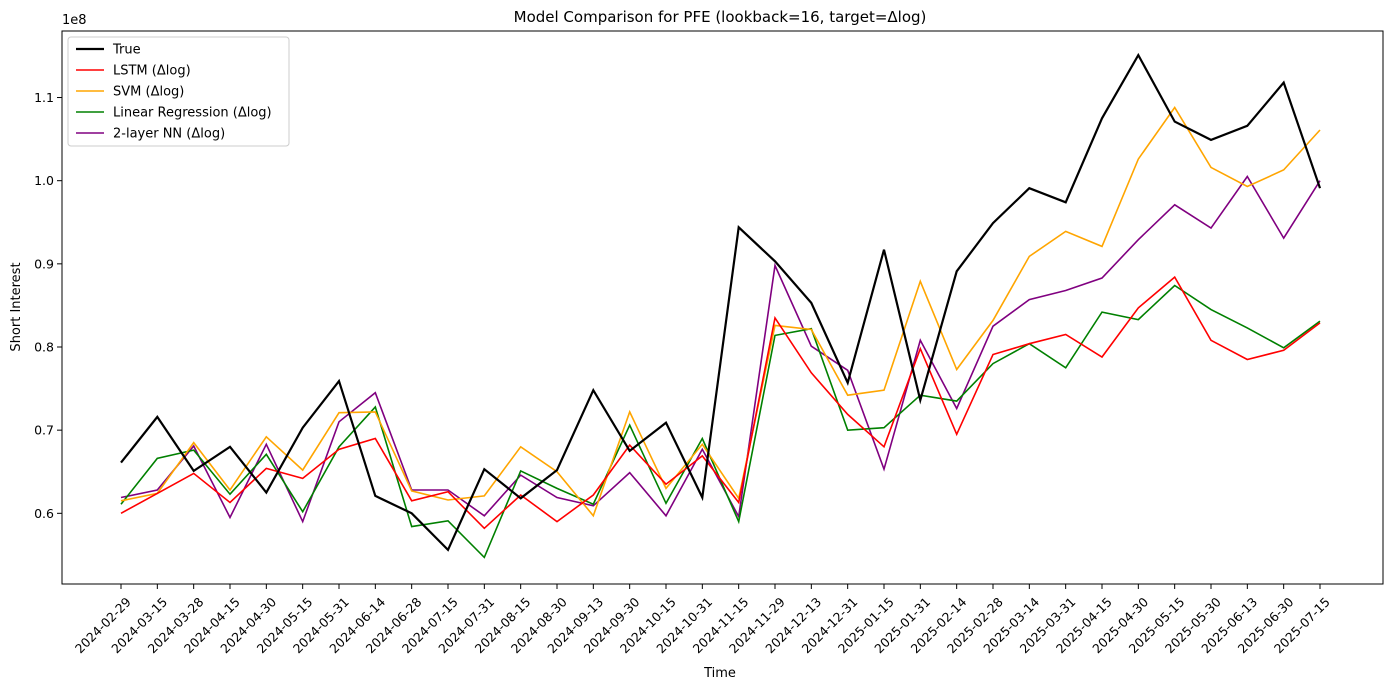 This screenshot has width=1389, height=690. Describe the element at coordinates (44, 430) in the screenshot. I see `y-tick-label: 0.7` at that location.